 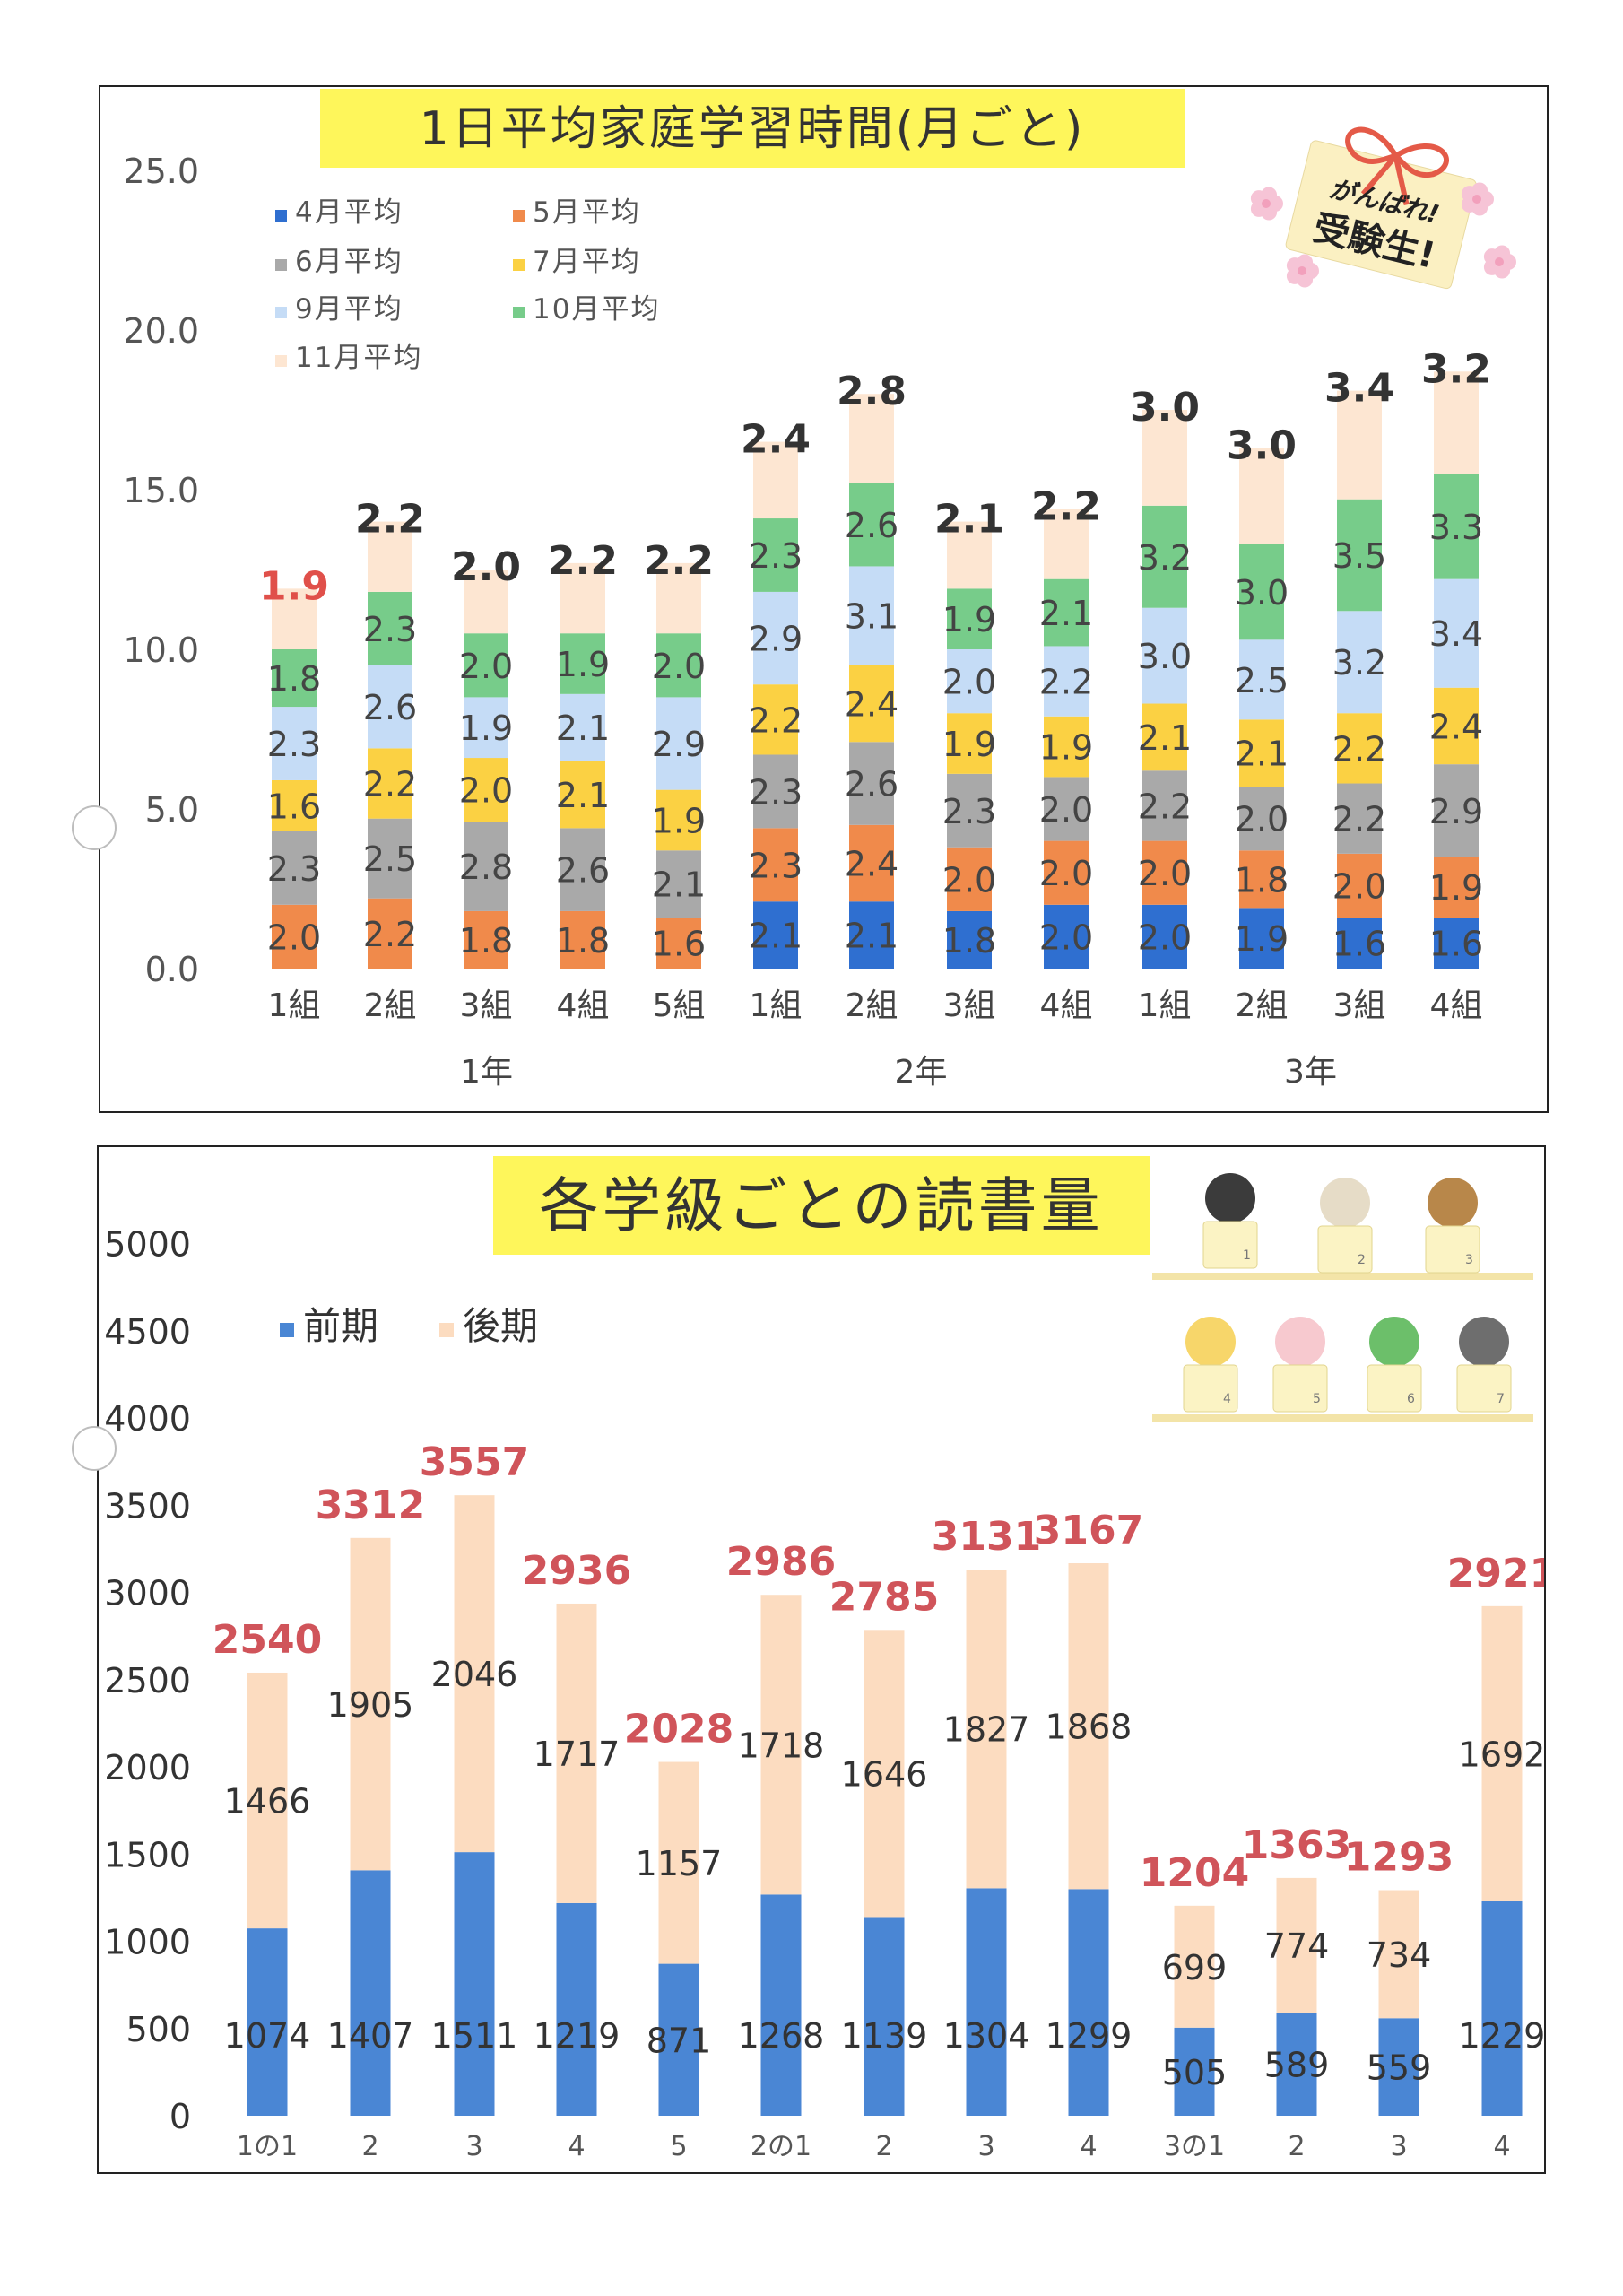 I want to click on group-label: 3年, so click(x=1310, y=1072).